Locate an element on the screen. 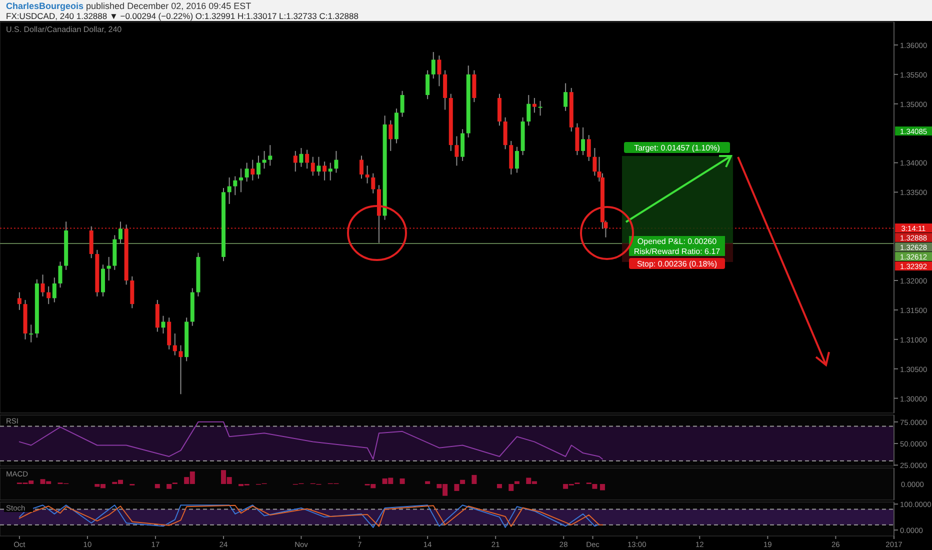 The width and height of the screenshot is (932, 550). annotation: Target: 0.01457 (1.10%) is located at coordinates (677, 148).